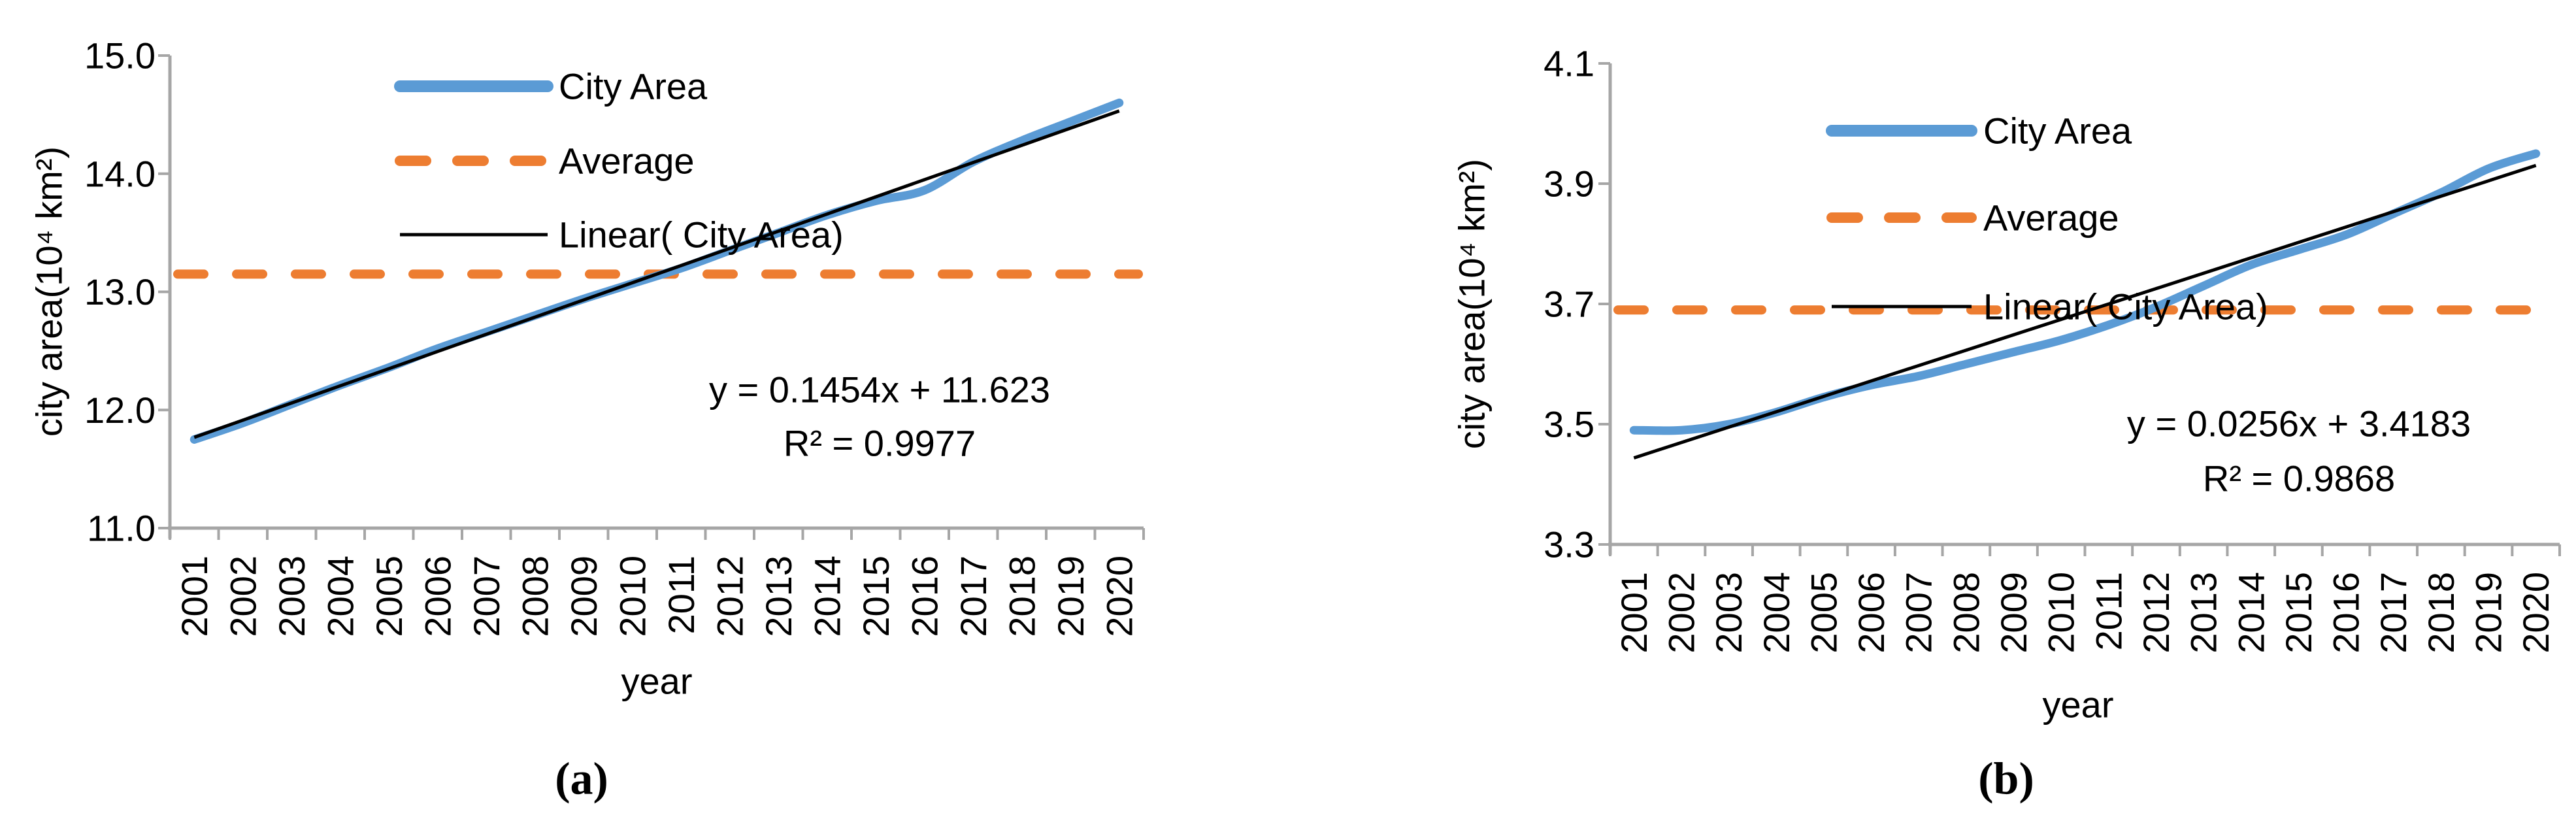 The width and height of the screenshot is (2576, 817). What do you see at coordinates (1569, 544) in the screenshot?
I see `y-tick-label: 3.3` at bounding box center [1569, 544].